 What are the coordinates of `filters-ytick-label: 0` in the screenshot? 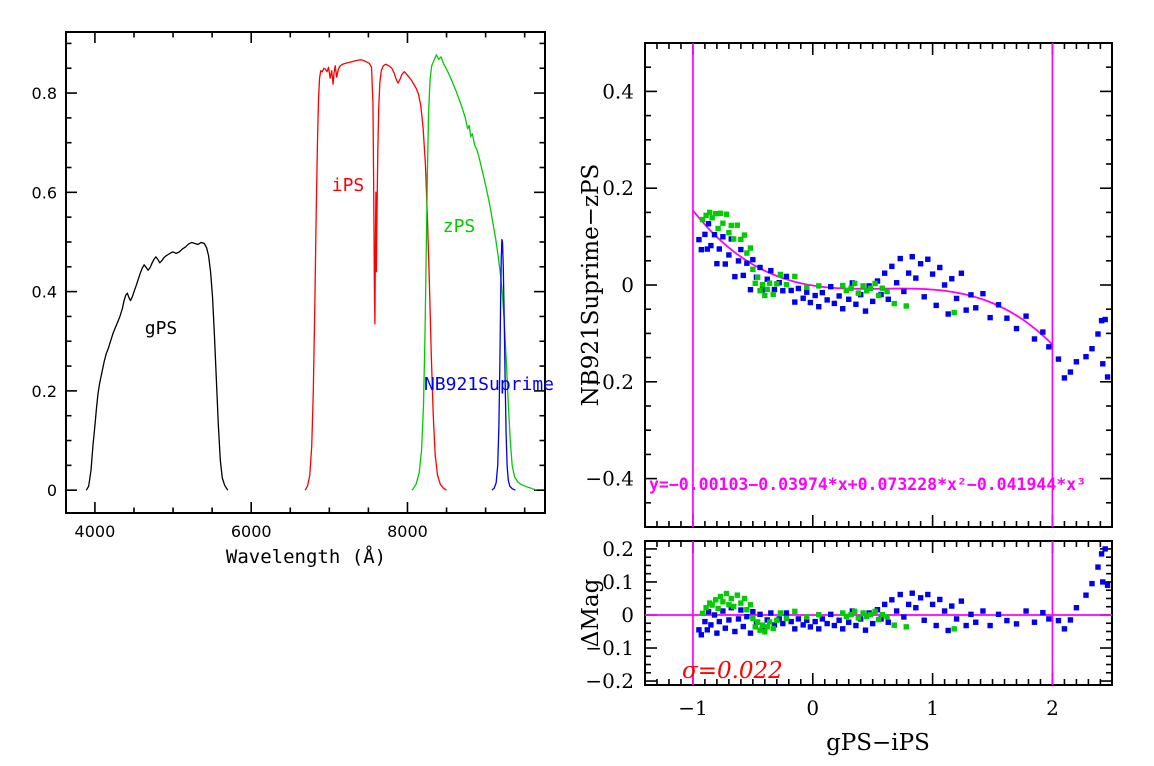 It's located at (52, 490).